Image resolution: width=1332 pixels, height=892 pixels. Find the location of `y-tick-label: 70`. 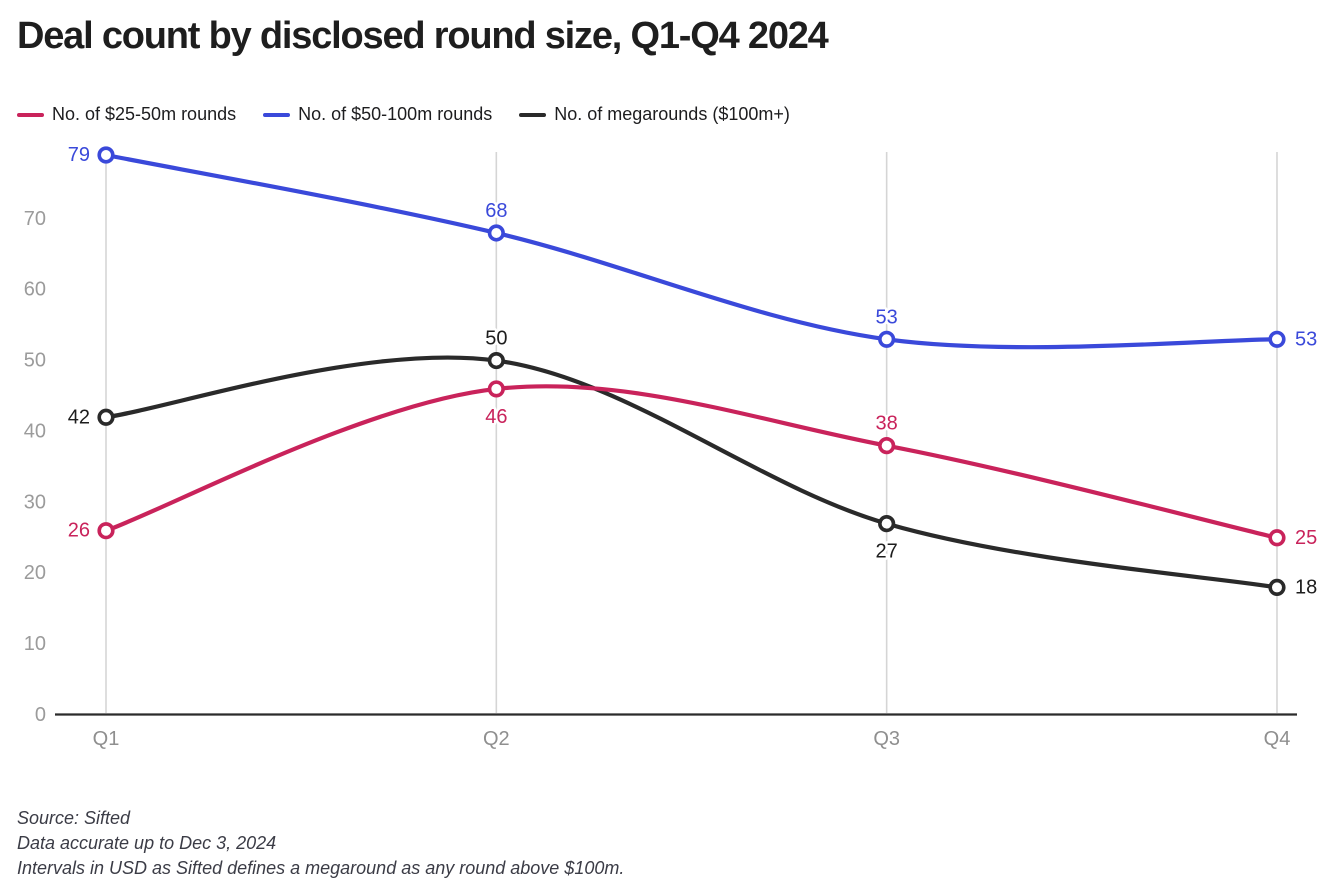

y-tick-label: 70 is located at coordinates (35, 219).